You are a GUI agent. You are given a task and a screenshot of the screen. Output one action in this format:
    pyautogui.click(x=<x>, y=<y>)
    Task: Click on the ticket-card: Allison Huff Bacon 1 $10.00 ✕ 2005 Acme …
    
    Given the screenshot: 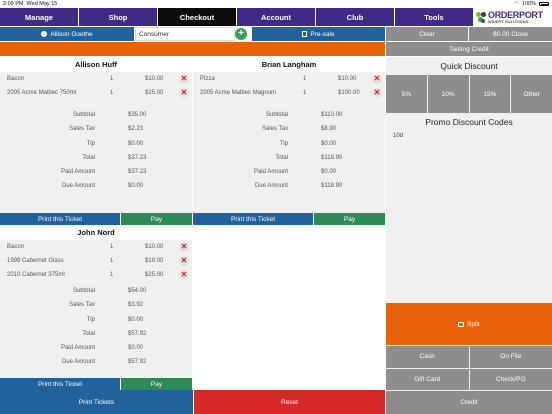 What is the action you would take?
    pyautogui.click(x=96, y=141)
    